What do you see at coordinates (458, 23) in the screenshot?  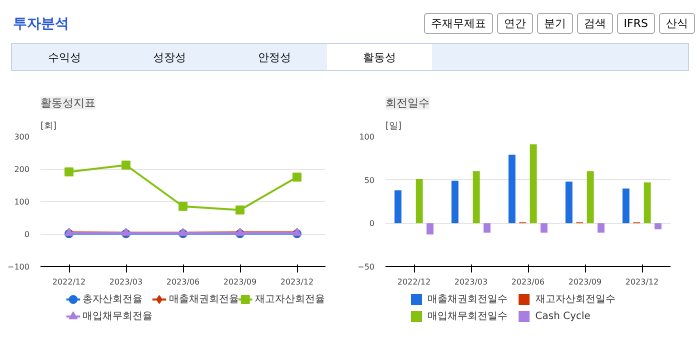 I see `text: 주재무제표` at bounding box center [458, 23].